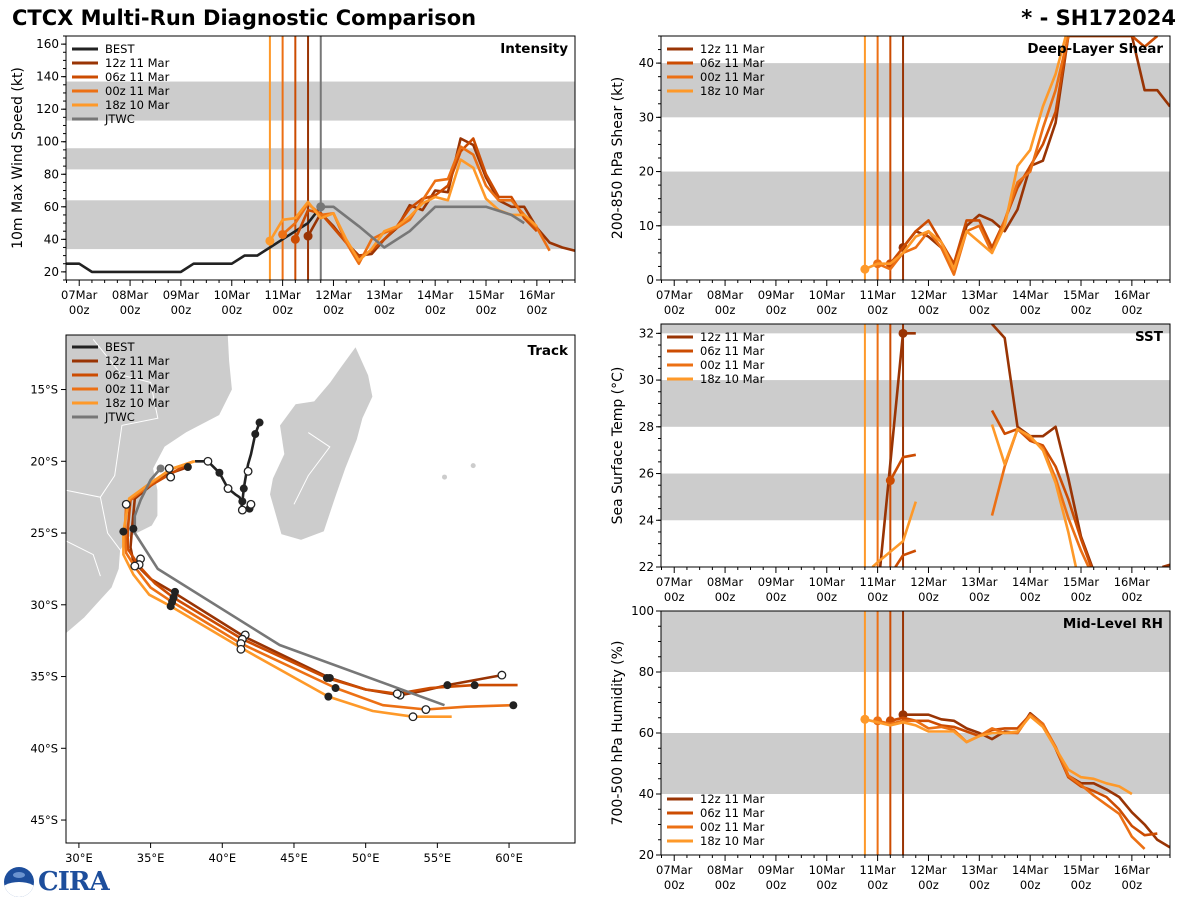 Image resolution: width=1200 pixels, height=900 pixels. What do you see at coordinates (877, 582) in the screenshot?
I see `x-tick-label-date: 11Mar` at bounding box center [877, 582].